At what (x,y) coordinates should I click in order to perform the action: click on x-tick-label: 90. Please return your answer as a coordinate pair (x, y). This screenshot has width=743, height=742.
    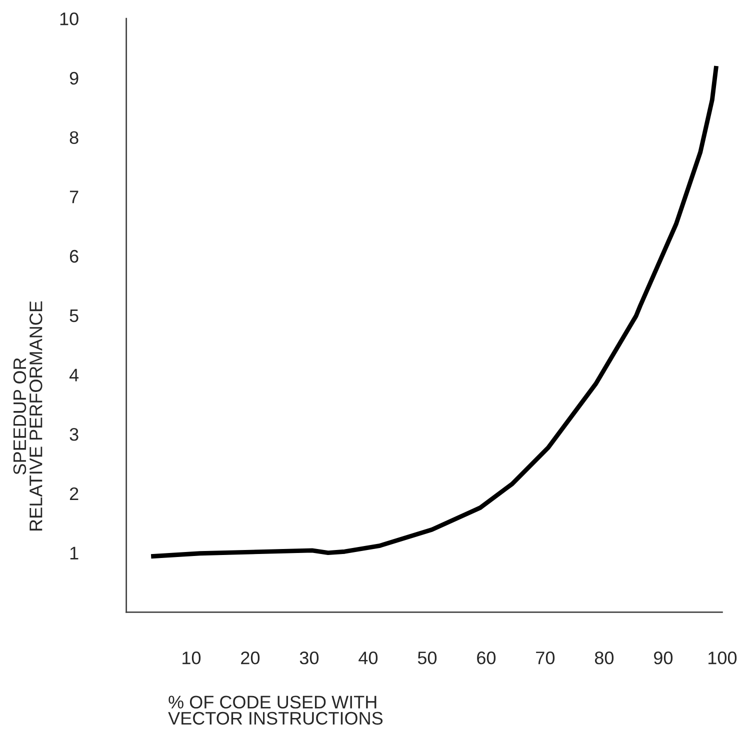
    Looking at the image, I should click on (663, 658).